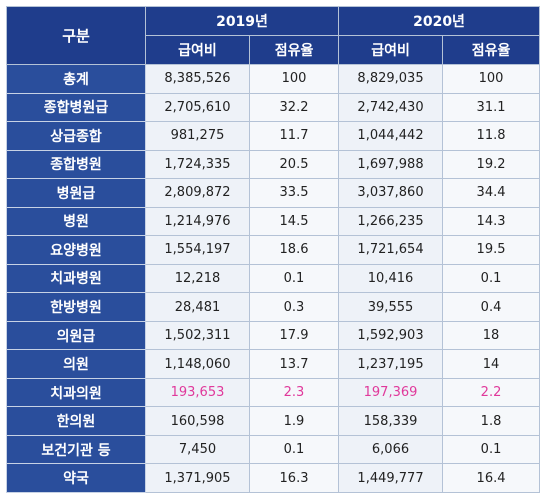 The width and height of the screenshot is (548, 499). What do you see at coordinates (76, 364) in the screenshot?
I see `row-label: 의원` at bounding box center [76, 364].